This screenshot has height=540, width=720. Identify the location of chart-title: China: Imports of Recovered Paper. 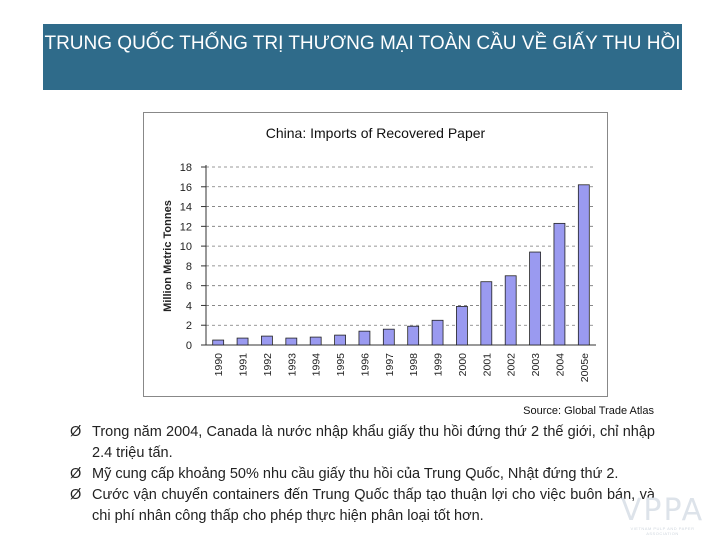
(375, 133).